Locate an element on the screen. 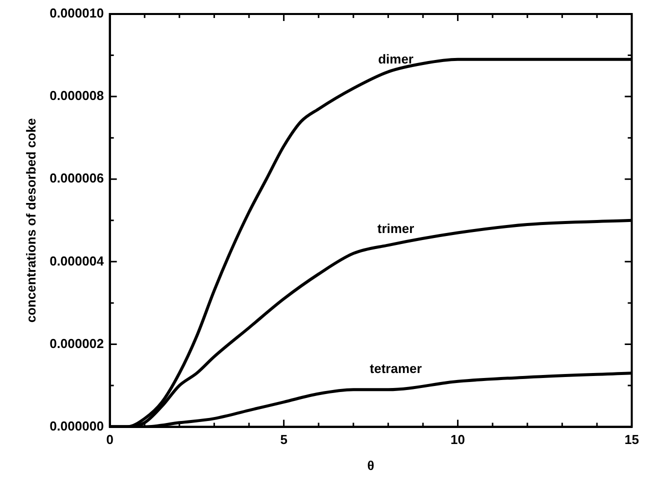  x-tick-label: 0 is located at coordinates (110, 440).